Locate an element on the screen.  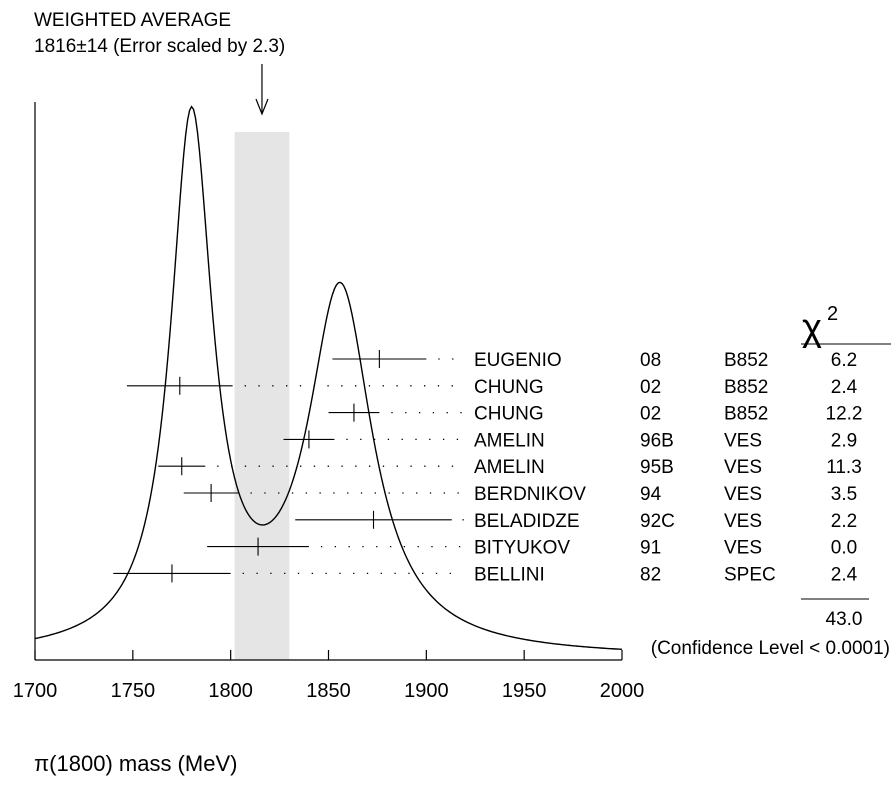
x-tick-label: 1850 is located at coordinates (328, 691).